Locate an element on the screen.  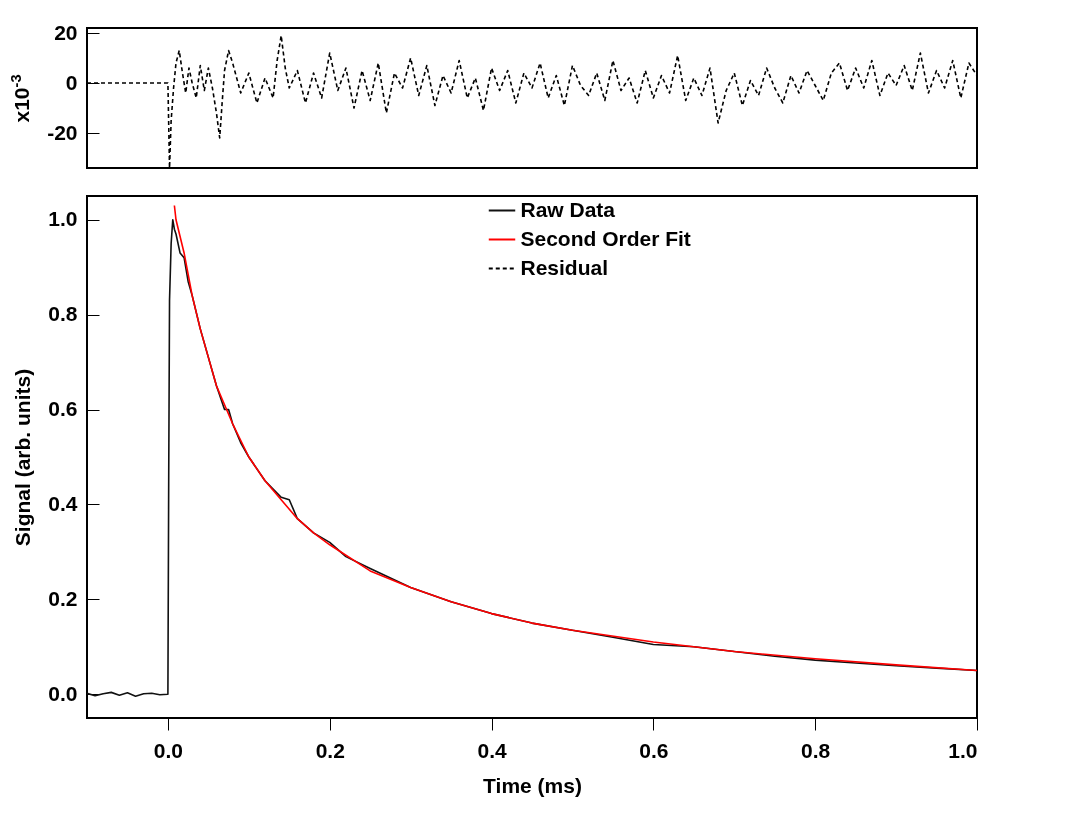
y-tick-label: 0.6 is located at coordinates (63, 409).